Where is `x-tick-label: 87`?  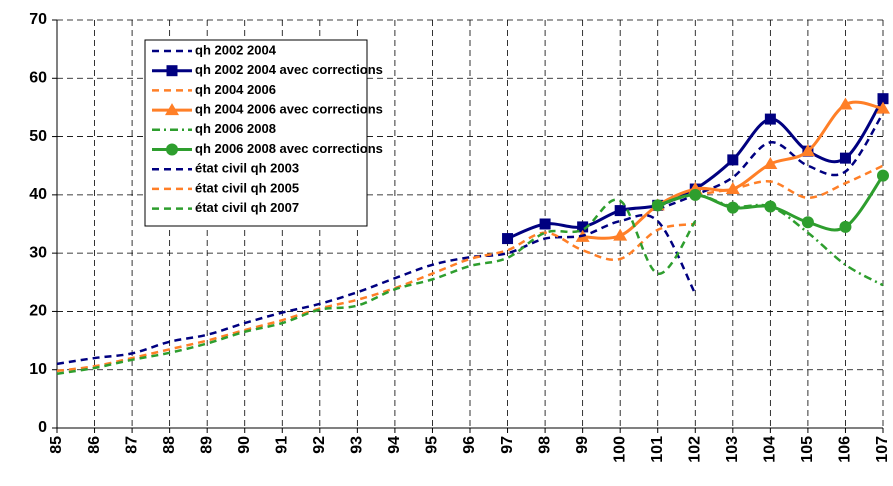 x-tick-label: 87 is located at coordinates (131, 445).